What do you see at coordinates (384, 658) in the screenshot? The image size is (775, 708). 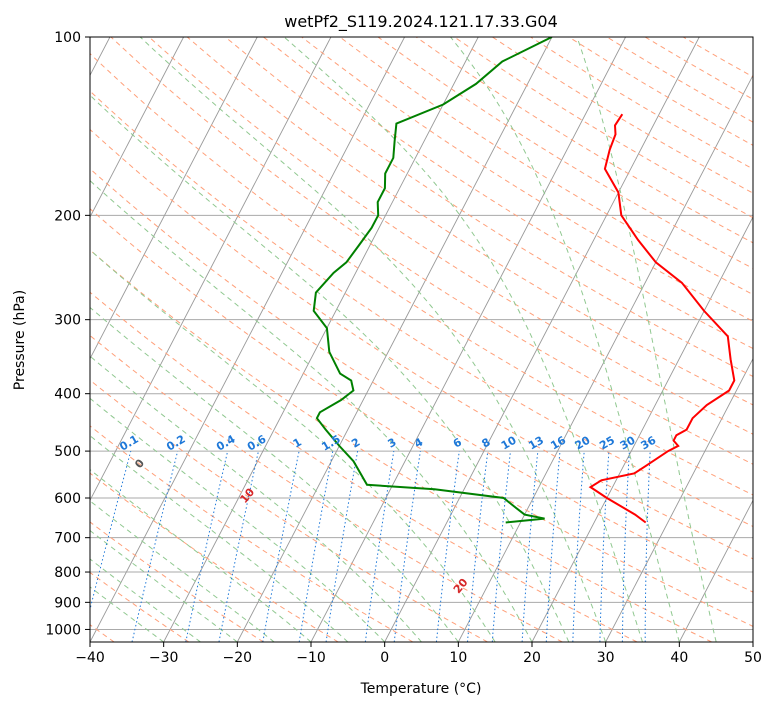 I see `x-tick-label: 0` at bounding box center [384, 658].